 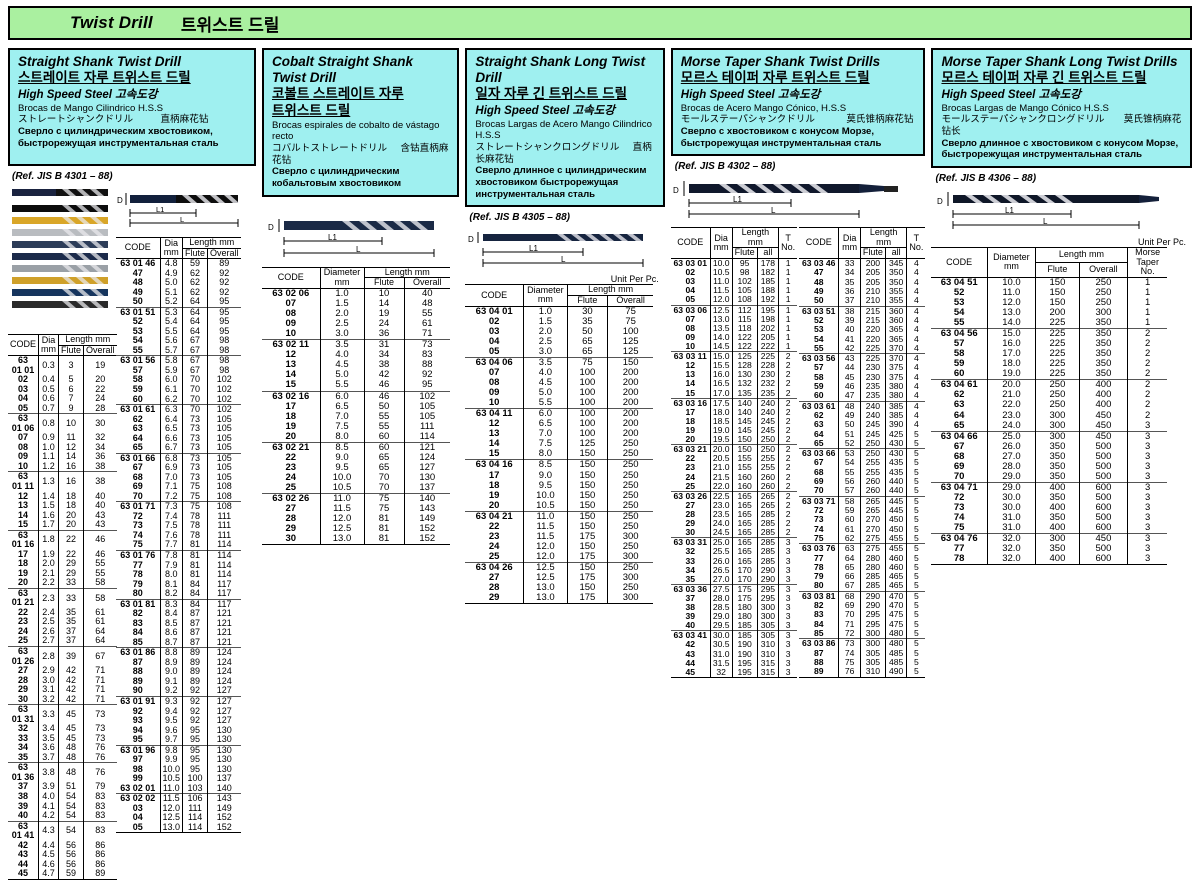 I want to click on drill-bits-photo, so click(x=60, y=248).